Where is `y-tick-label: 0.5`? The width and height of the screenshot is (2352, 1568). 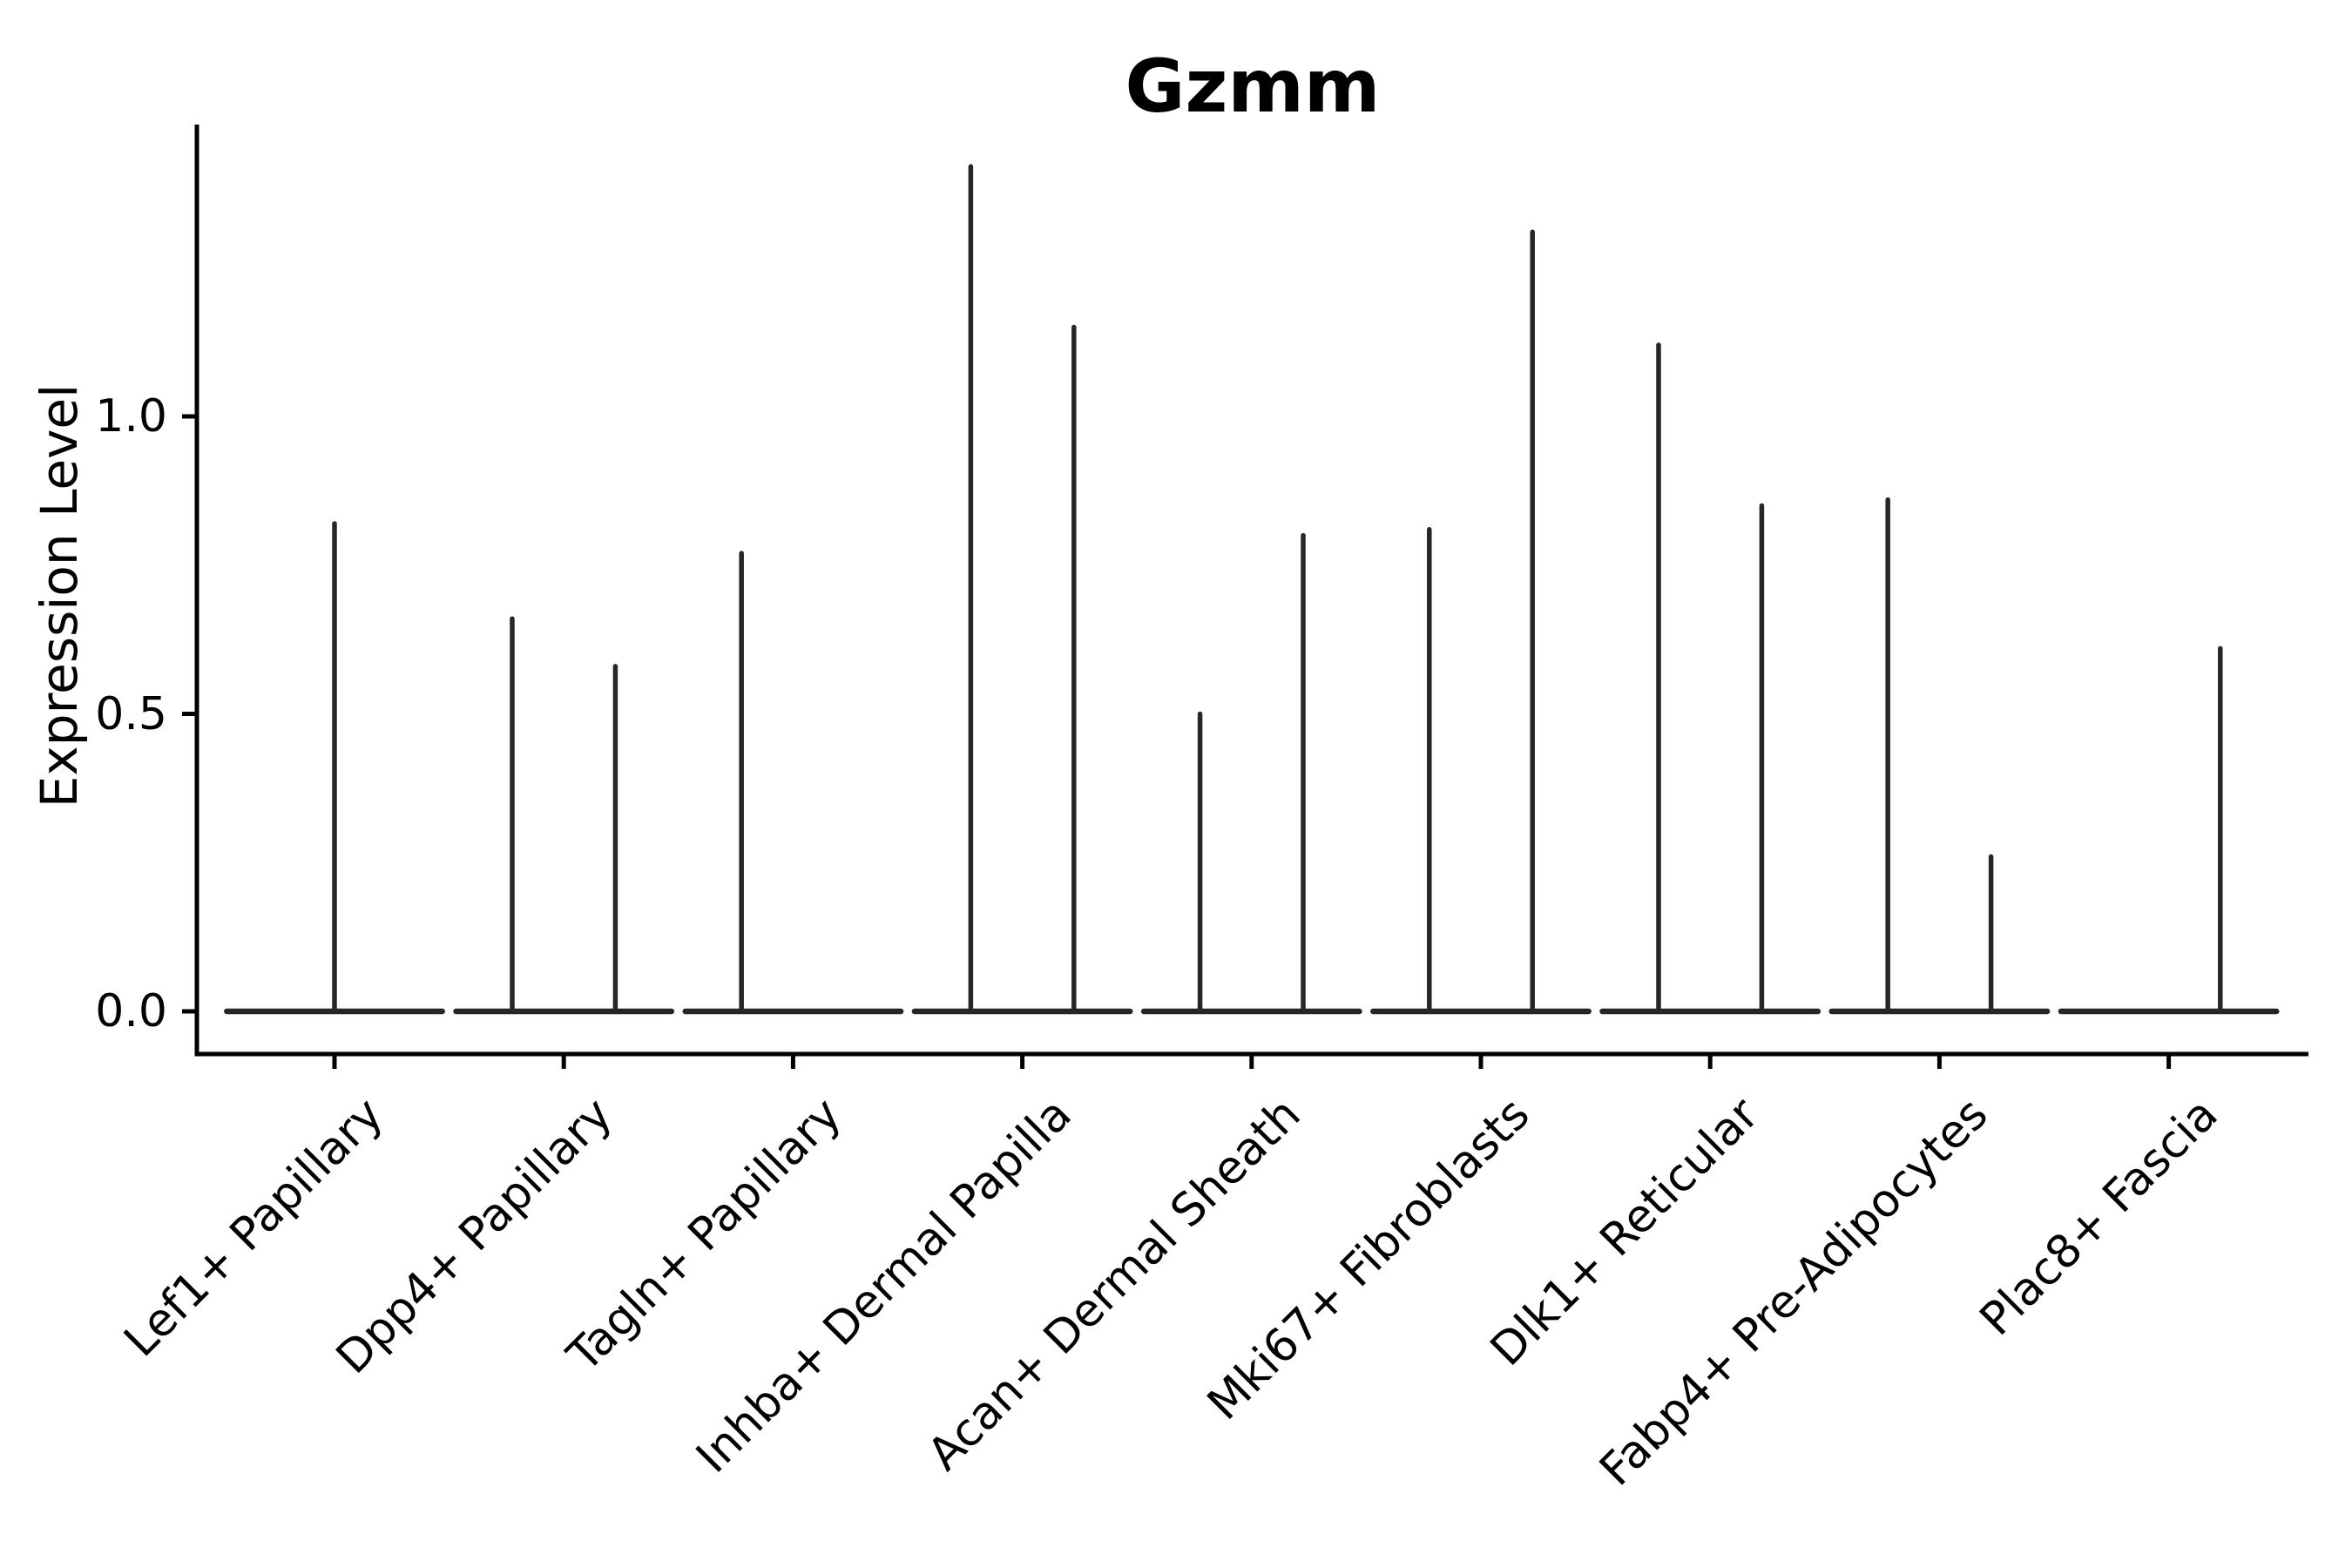
y-tick-label: 0.5 is located at coordinates (131, 713).